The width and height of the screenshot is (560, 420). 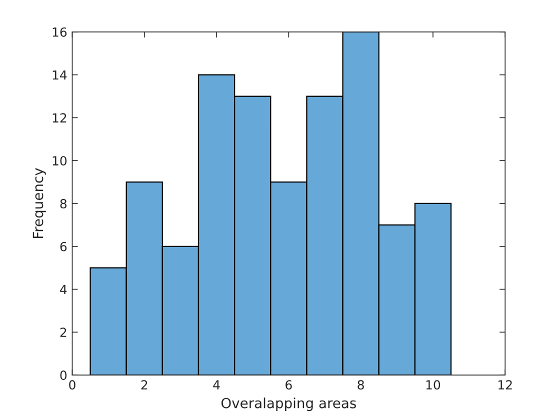 What do you see at coordinates (63, 203) in the screenshot?
I see `y-tick-label: 8` at bounding box center [63, 203].